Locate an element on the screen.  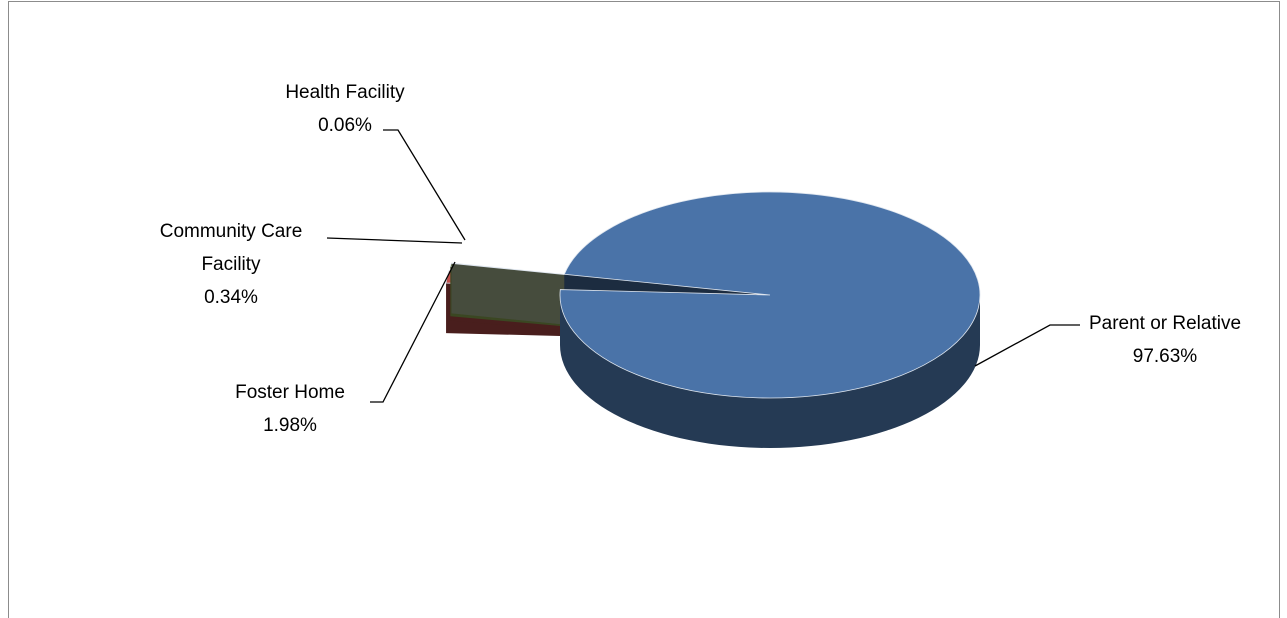
data-label: Community Care Facility 0.34% is located at coordinates (231, 264).